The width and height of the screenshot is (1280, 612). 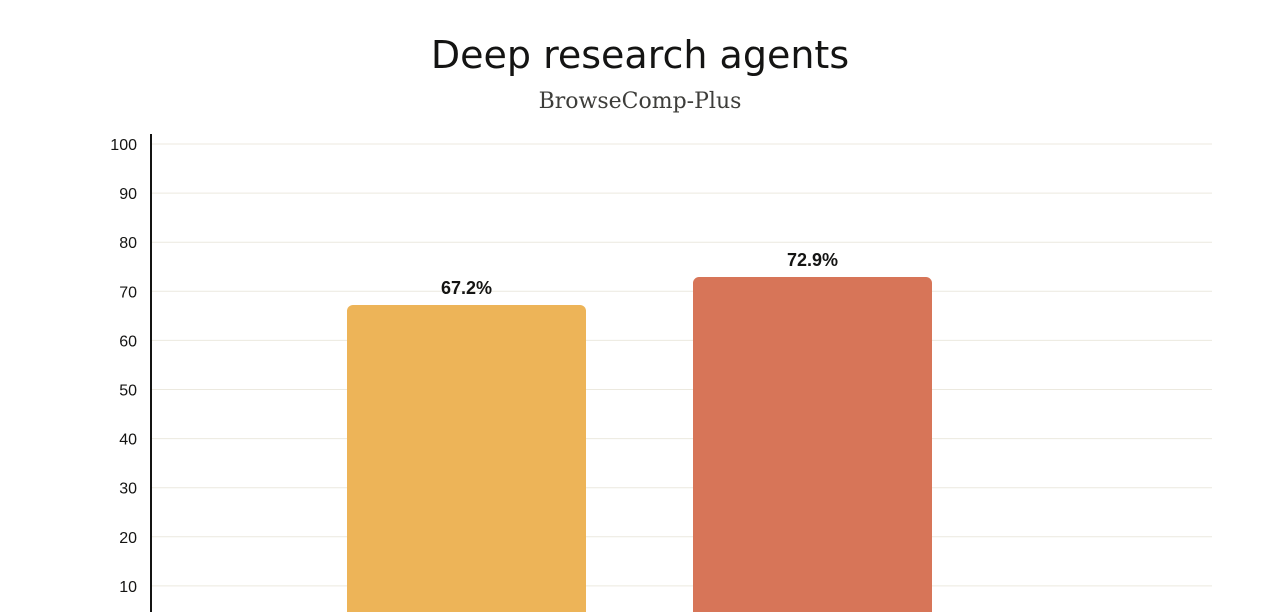 What do you see at coordinates (123, 366) in the screenshot?
I see `y-axis-ticks: 10 20 30 40 50 60 70 80 90 100` at bounding box center [123, 366].